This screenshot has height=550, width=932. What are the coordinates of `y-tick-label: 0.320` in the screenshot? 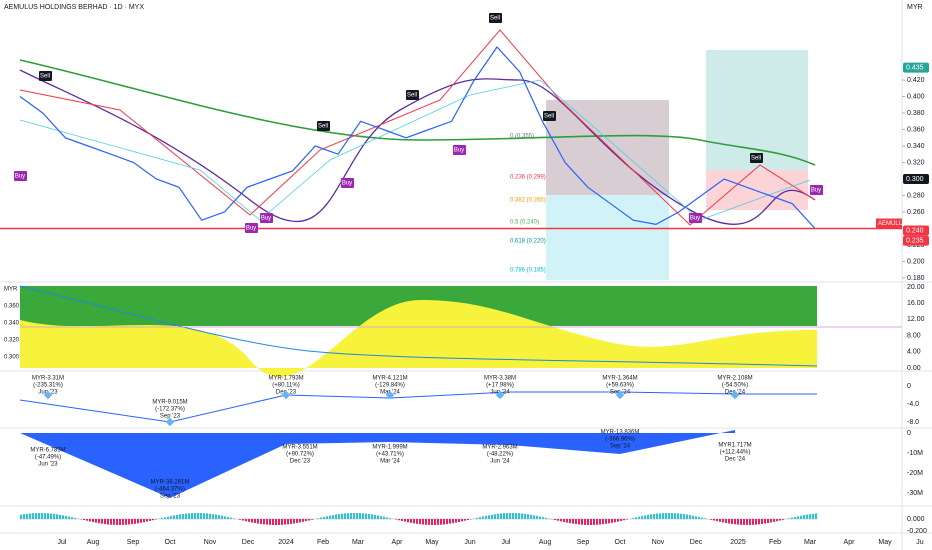 It's located at (916, 162).